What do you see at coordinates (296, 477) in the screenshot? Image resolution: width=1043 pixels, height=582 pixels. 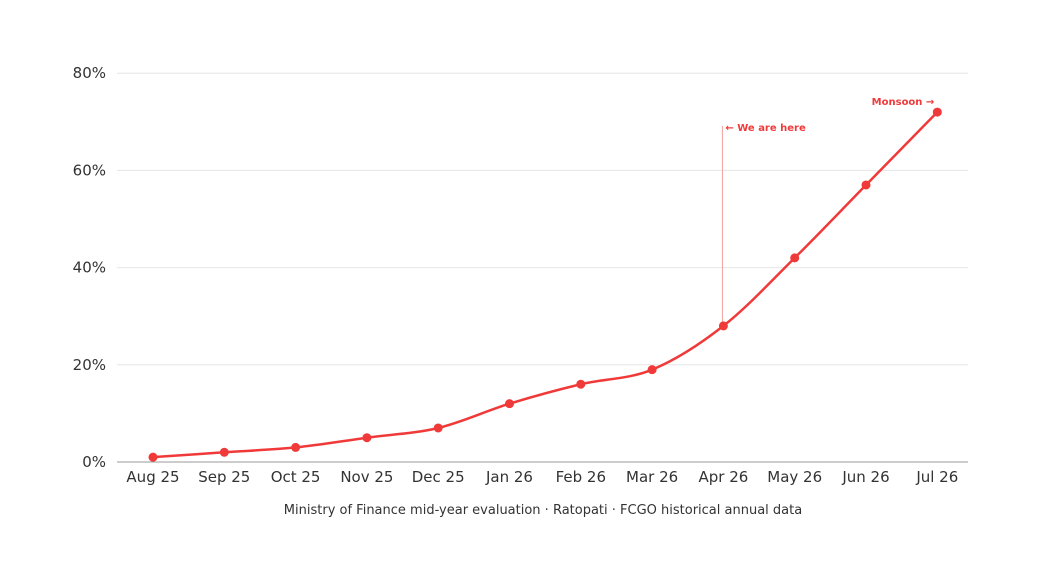 I see `x-tick-label: Oct 25` at bounding box center [296, 477].